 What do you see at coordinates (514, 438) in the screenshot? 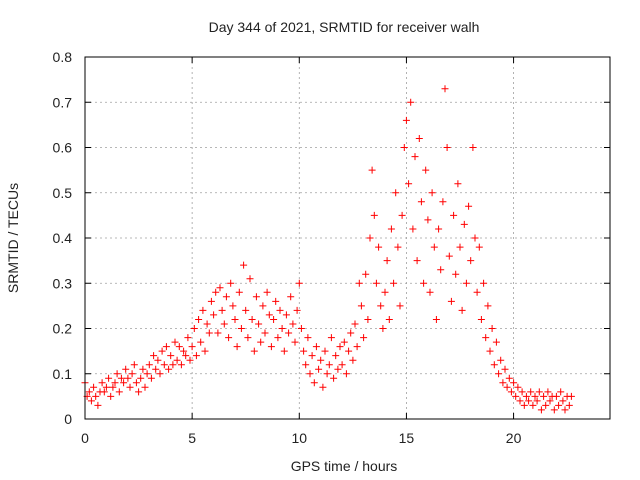
I see `x-tick-label: 20` at bounding box center [514, 438].